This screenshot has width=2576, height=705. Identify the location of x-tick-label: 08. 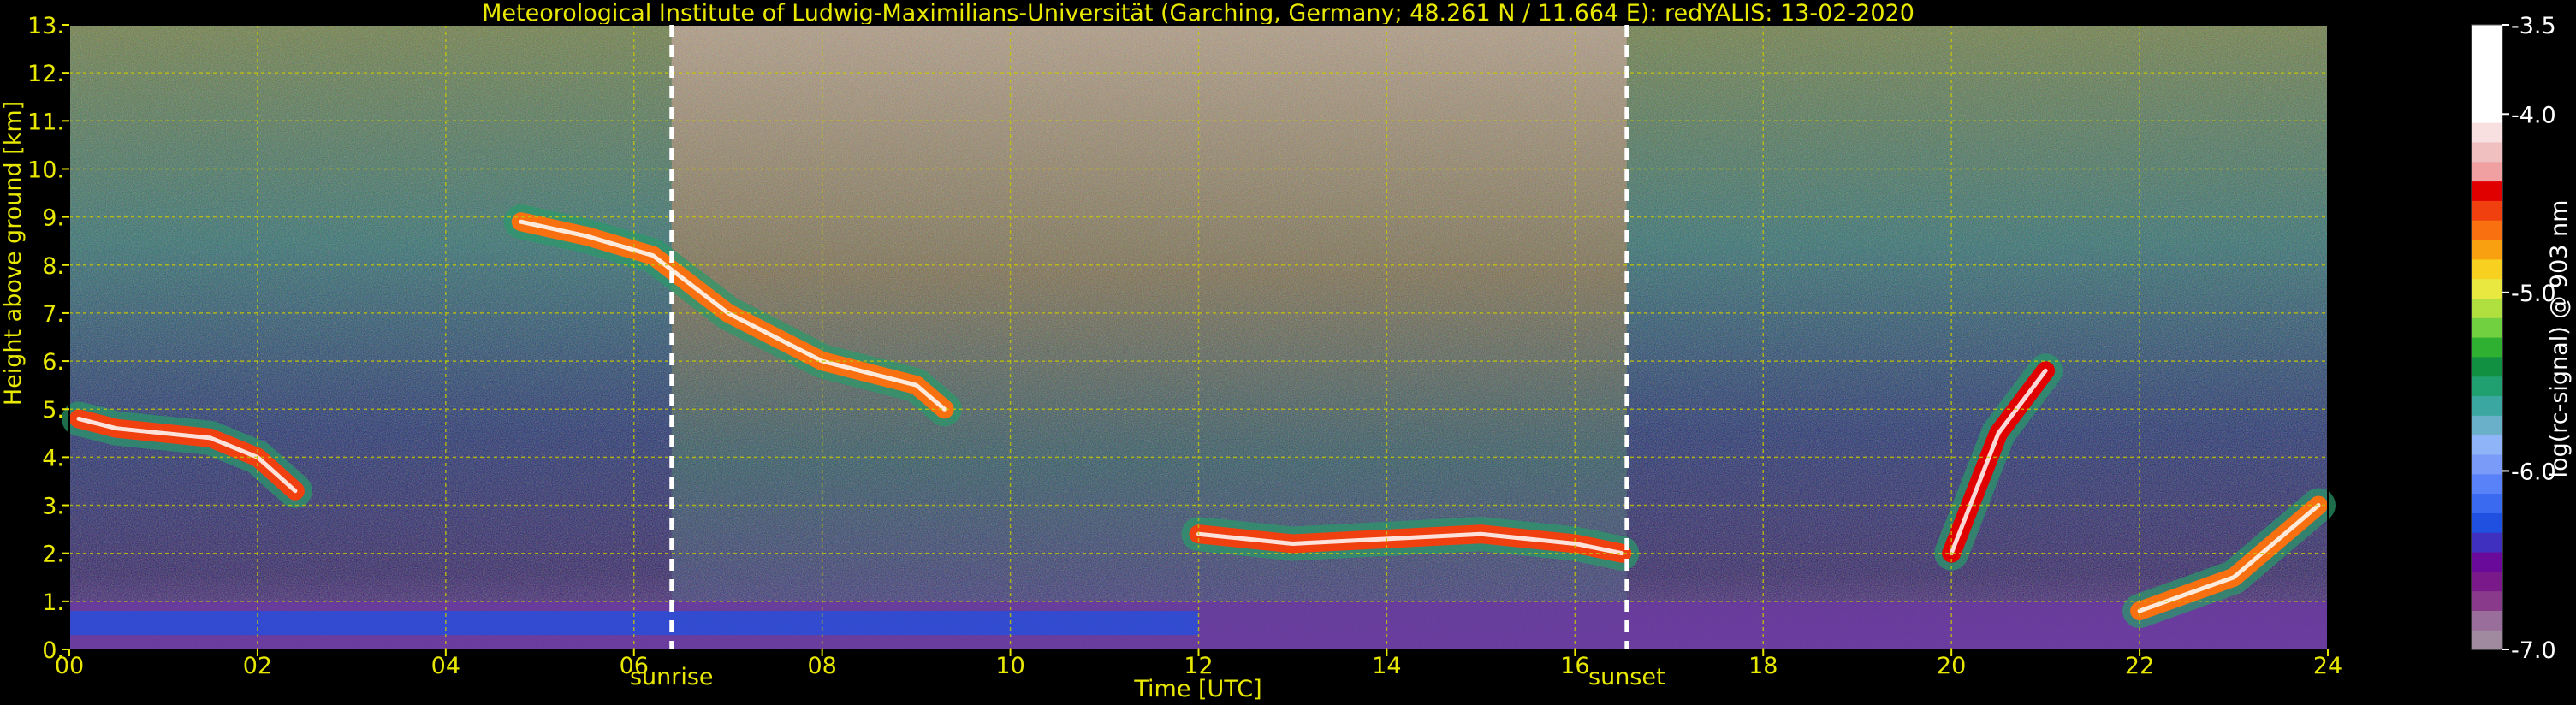
(821, 666).